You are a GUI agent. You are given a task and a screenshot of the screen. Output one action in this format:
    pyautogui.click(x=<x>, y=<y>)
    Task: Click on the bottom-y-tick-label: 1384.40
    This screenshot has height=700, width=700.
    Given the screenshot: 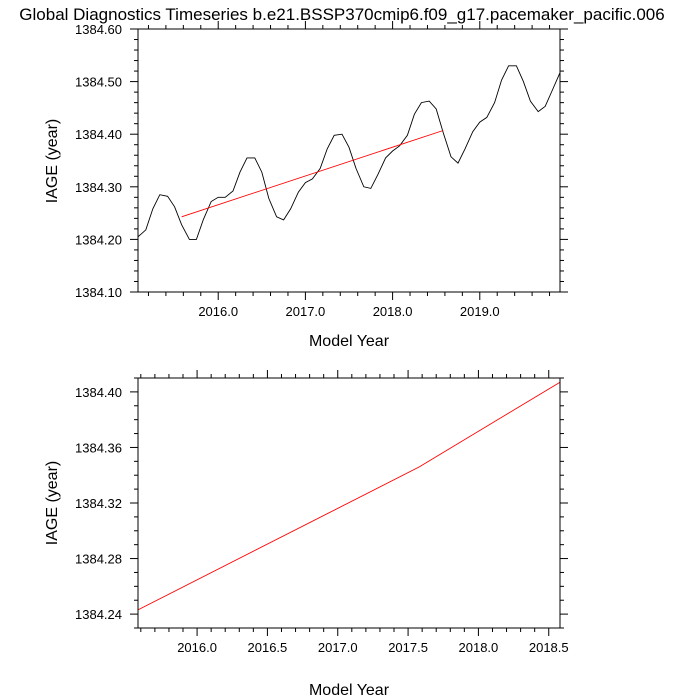 What is the action you would take?
    pyautogui.click(x=98, y=392)
    